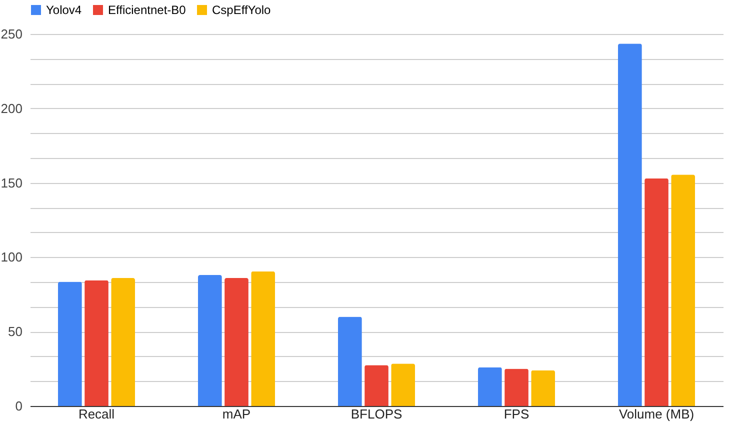  I want to click on y-tick-label: 100, so click(11, 257).